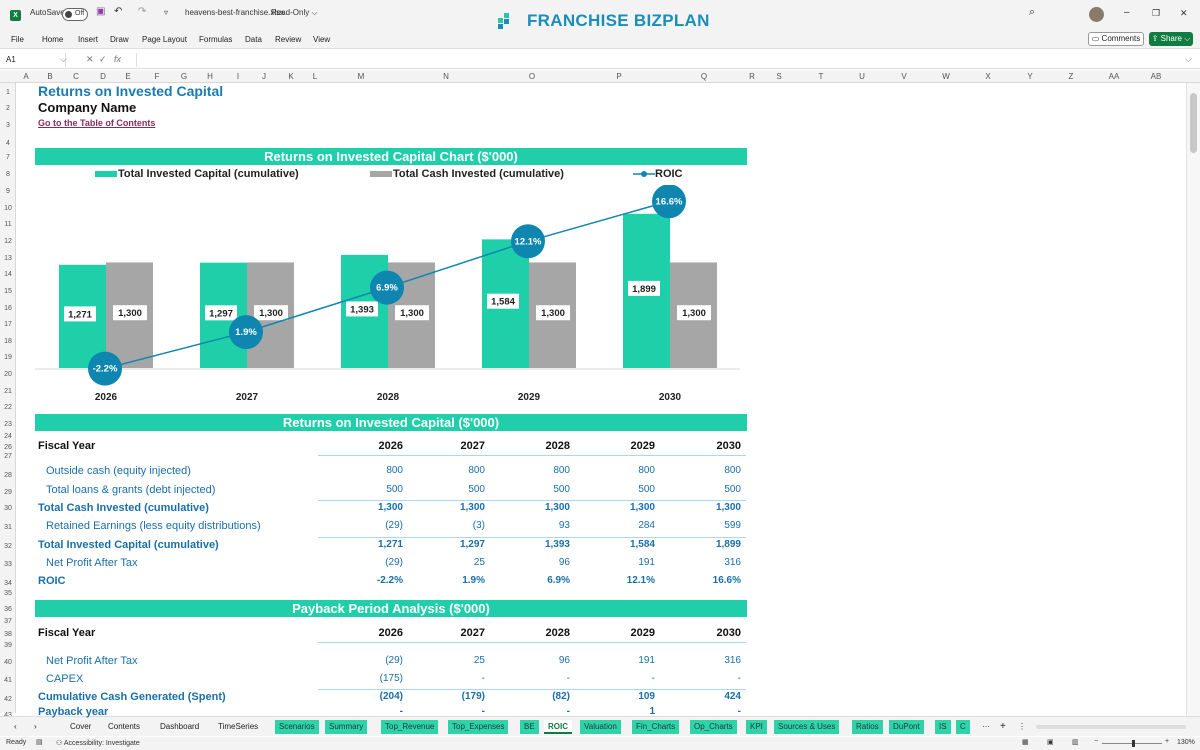 Image resolution: width=1200 pixels, height=750 pixels. I want to click on tab-data: Data, so click(253, 39).